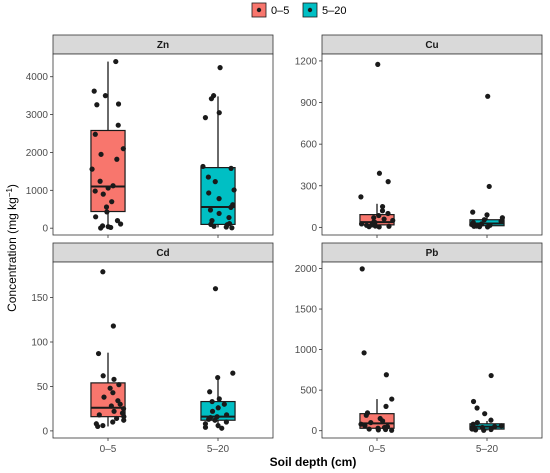 The image size is (550, 473). I want to click on y-tick-label-zn: 3000, so click(37, 115).